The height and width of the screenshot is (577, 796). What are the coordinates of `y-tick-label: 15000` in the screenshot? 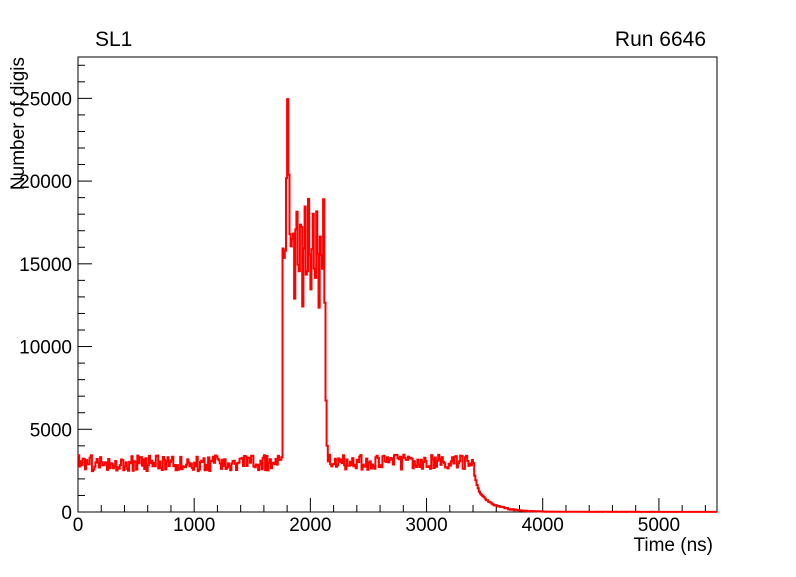 It's located at (45, 265).